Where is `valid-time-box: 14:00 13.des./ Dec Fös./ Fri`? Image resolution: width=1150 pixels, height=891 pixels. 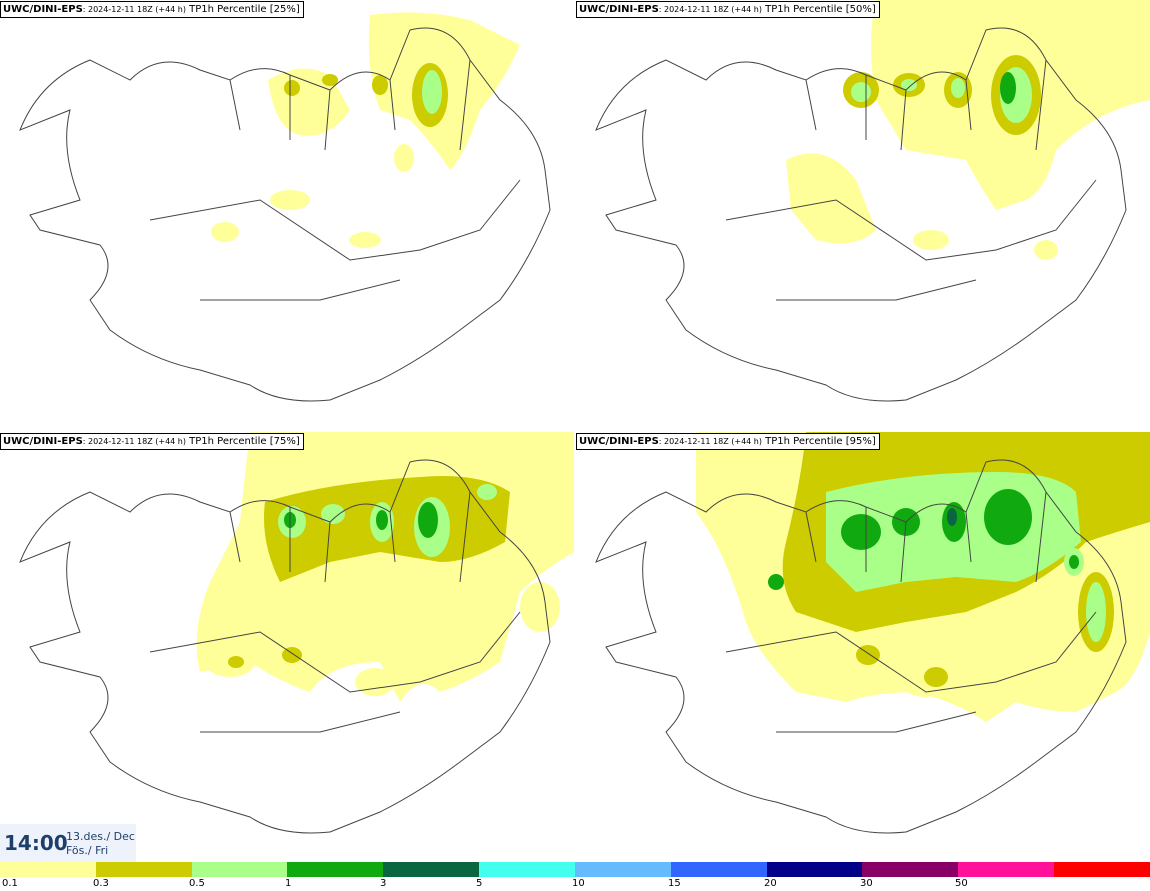 valid-time-box: 14:00 13.des./ Dec Fös./ Fri is located at coordinates (68, 843).